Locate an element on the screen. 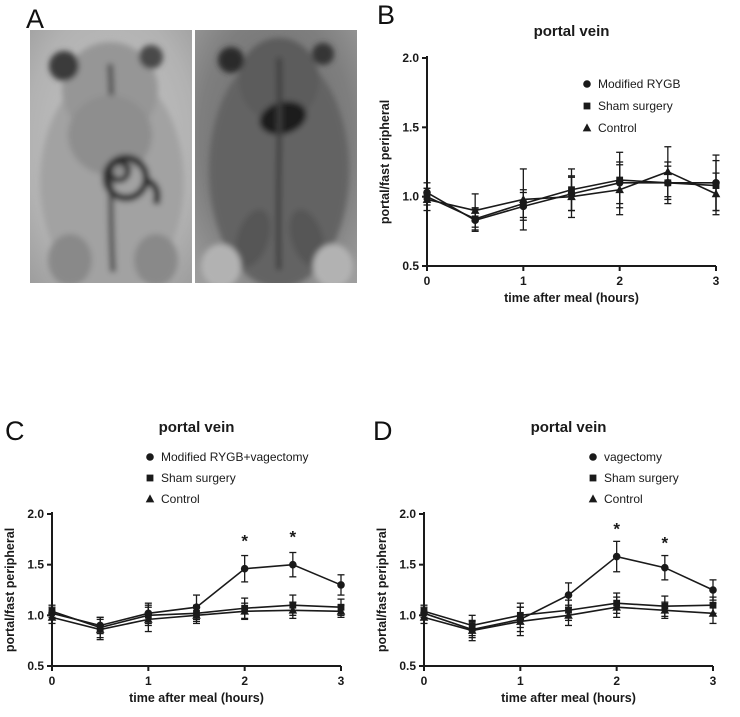 Image resolution: width=740 pixels, height=717 pixels. svg-text: vagectomy is located at coordinates (633, 457).